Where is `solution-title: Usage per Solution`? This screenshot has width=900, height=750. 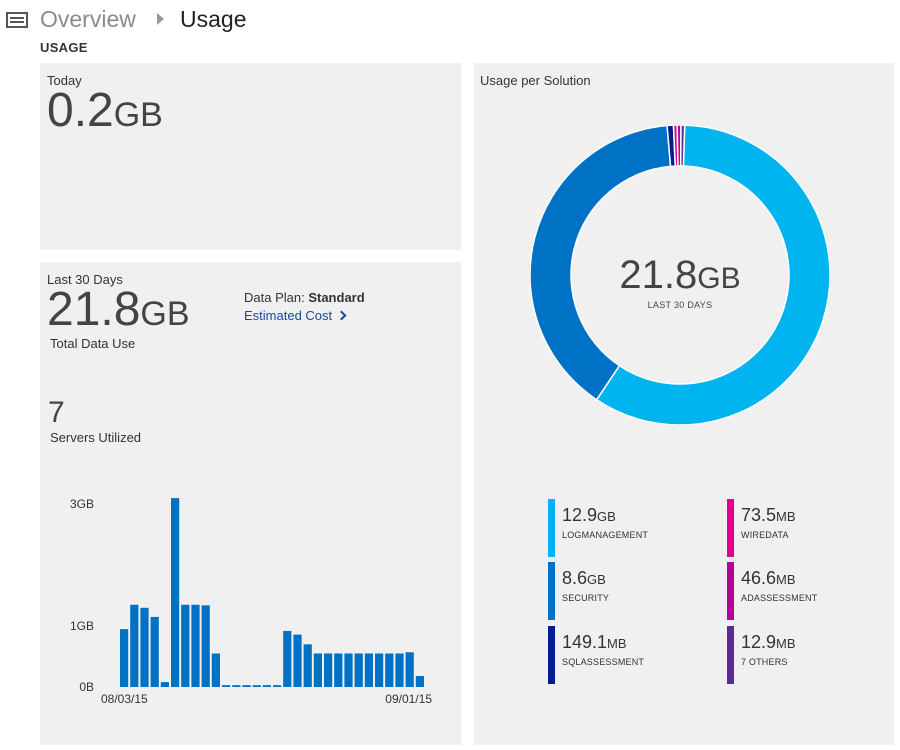
solution-title: Usage per Solution is located at coordinates (535, 80).